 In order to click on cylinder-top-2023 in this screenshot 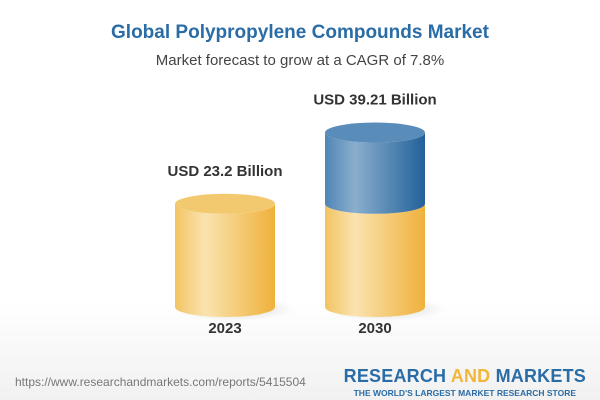, I will do `click(225, 203)`.